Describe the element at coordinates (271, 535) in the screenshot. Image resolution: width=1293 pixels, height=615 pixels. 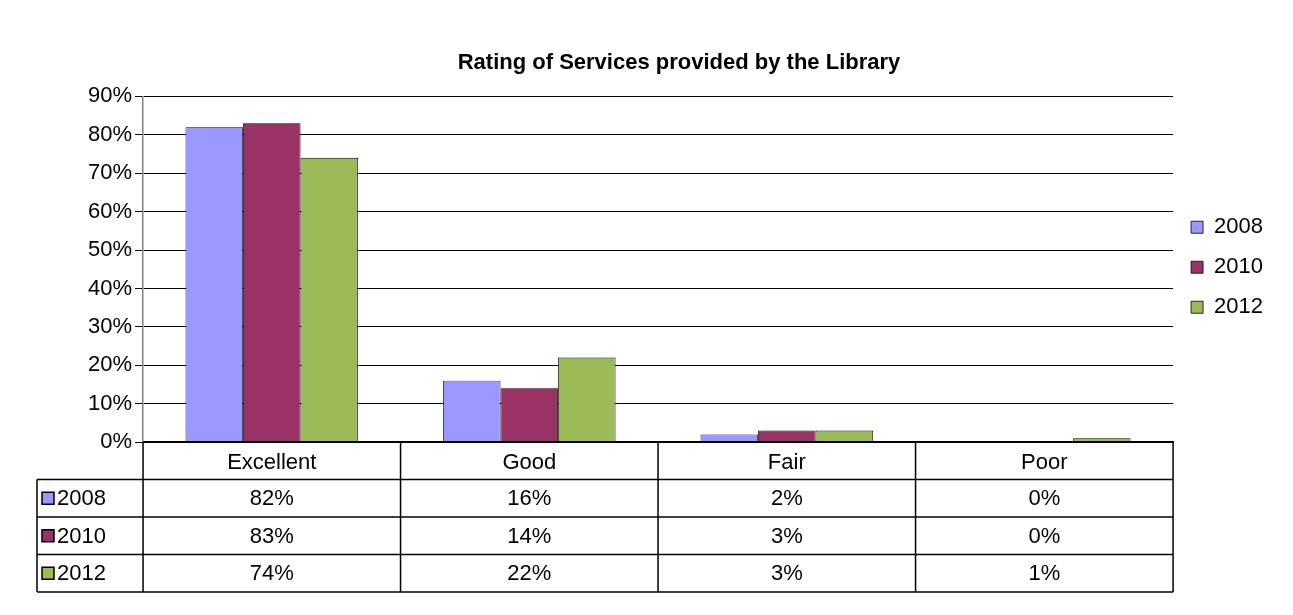
I see `data-label: 83%` at that location.